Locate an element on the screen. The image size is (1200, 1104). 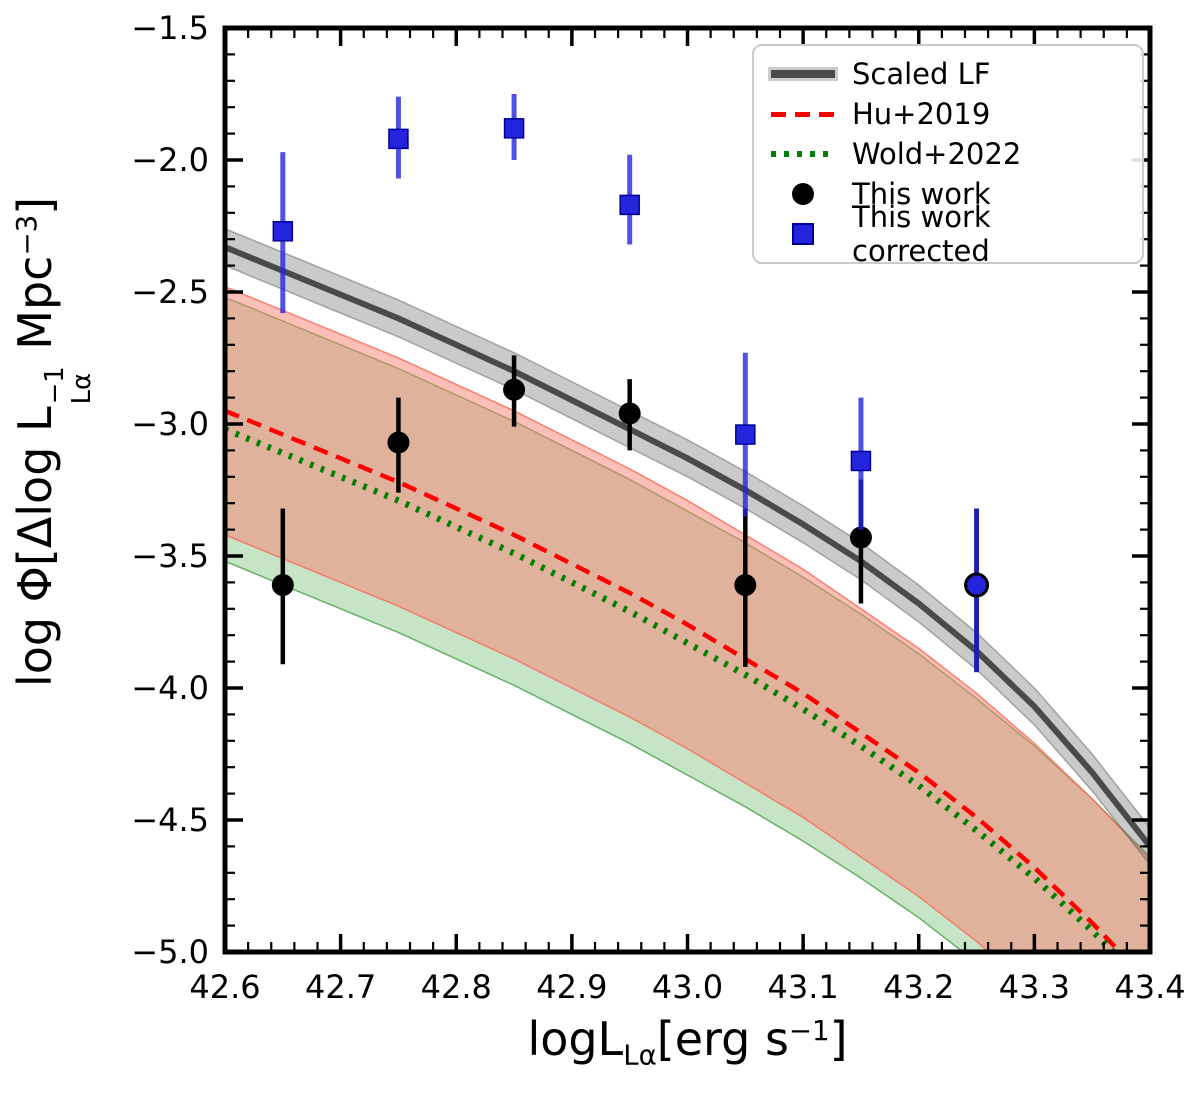
y-tick-label: −1.5 is located at coordinates (170, 28).